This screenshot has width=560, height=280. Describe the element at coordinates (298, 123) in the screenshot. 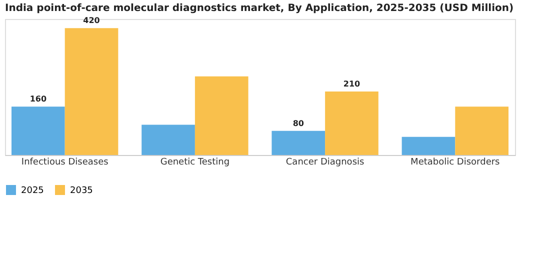

I see `data-label: 80` at that location.